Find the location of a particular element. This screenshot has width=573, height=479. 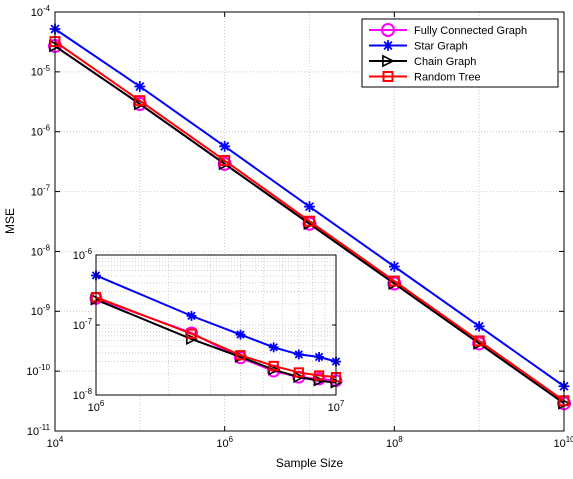

y-tick-label: 10⁻¹¹ is located at coordinates (39, 430).